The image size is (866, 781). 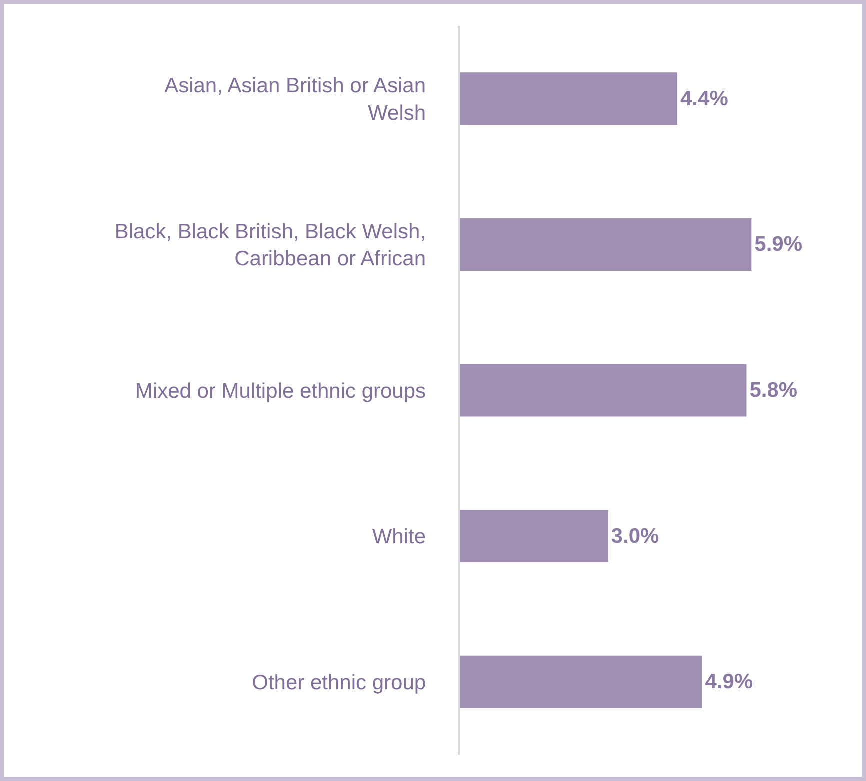 What do you see at coordinates (339, 682) in the screenshot?
I see `y-tick-label: Other ethnic group` at bounding box center [339, 682].